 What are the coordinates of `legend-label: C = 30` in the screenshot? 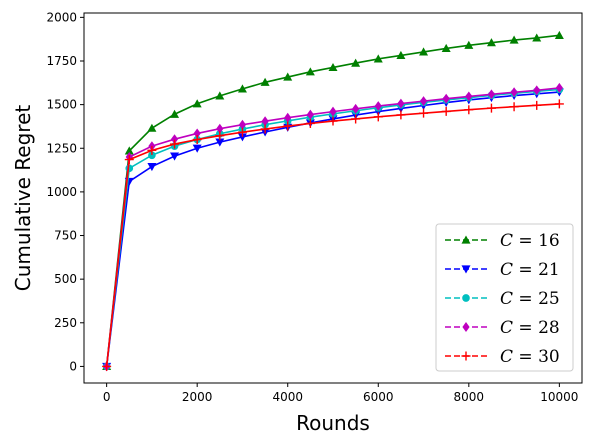 It's located at (530, 357).